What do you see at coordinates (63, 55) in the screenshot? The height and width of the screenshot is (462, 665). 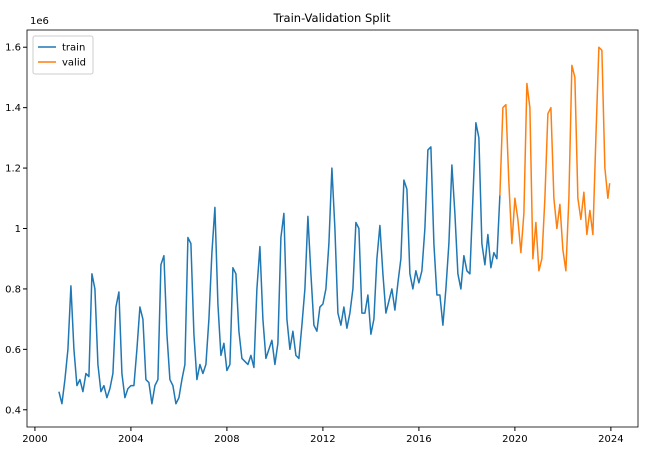 I see `legend-box` at bounding box center [63, 55].